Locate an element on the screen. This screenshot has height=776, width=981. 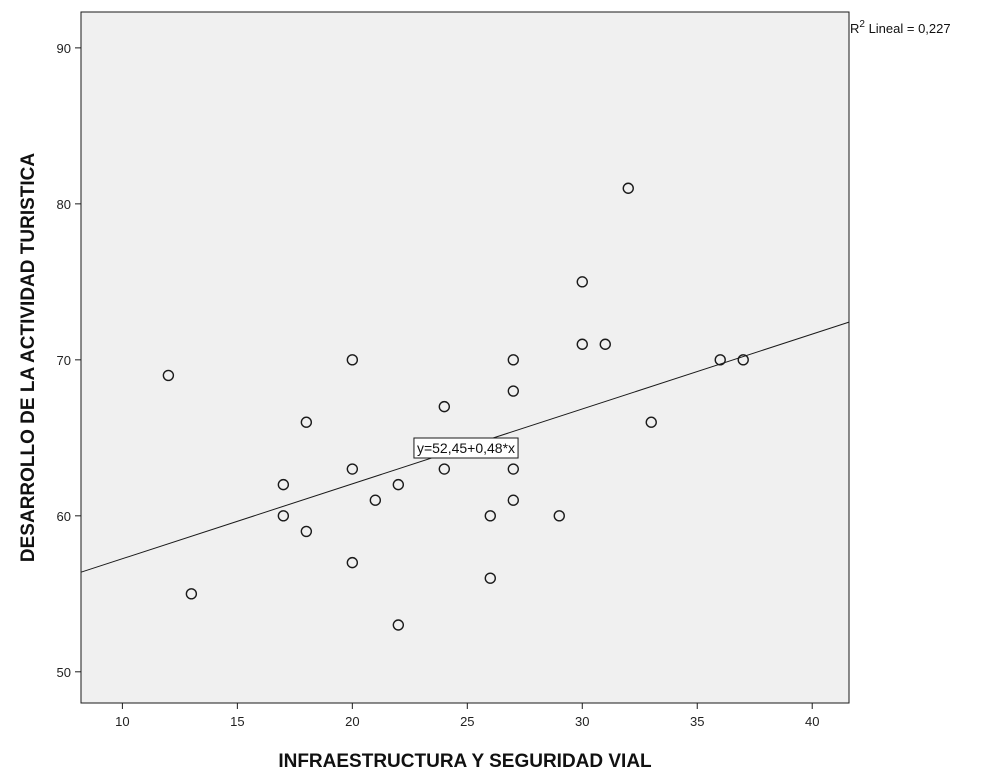
x-axis-title: INFRAESTRUCTURA Y SEGURIDAD VIAL is located at coordinates (465, 761).